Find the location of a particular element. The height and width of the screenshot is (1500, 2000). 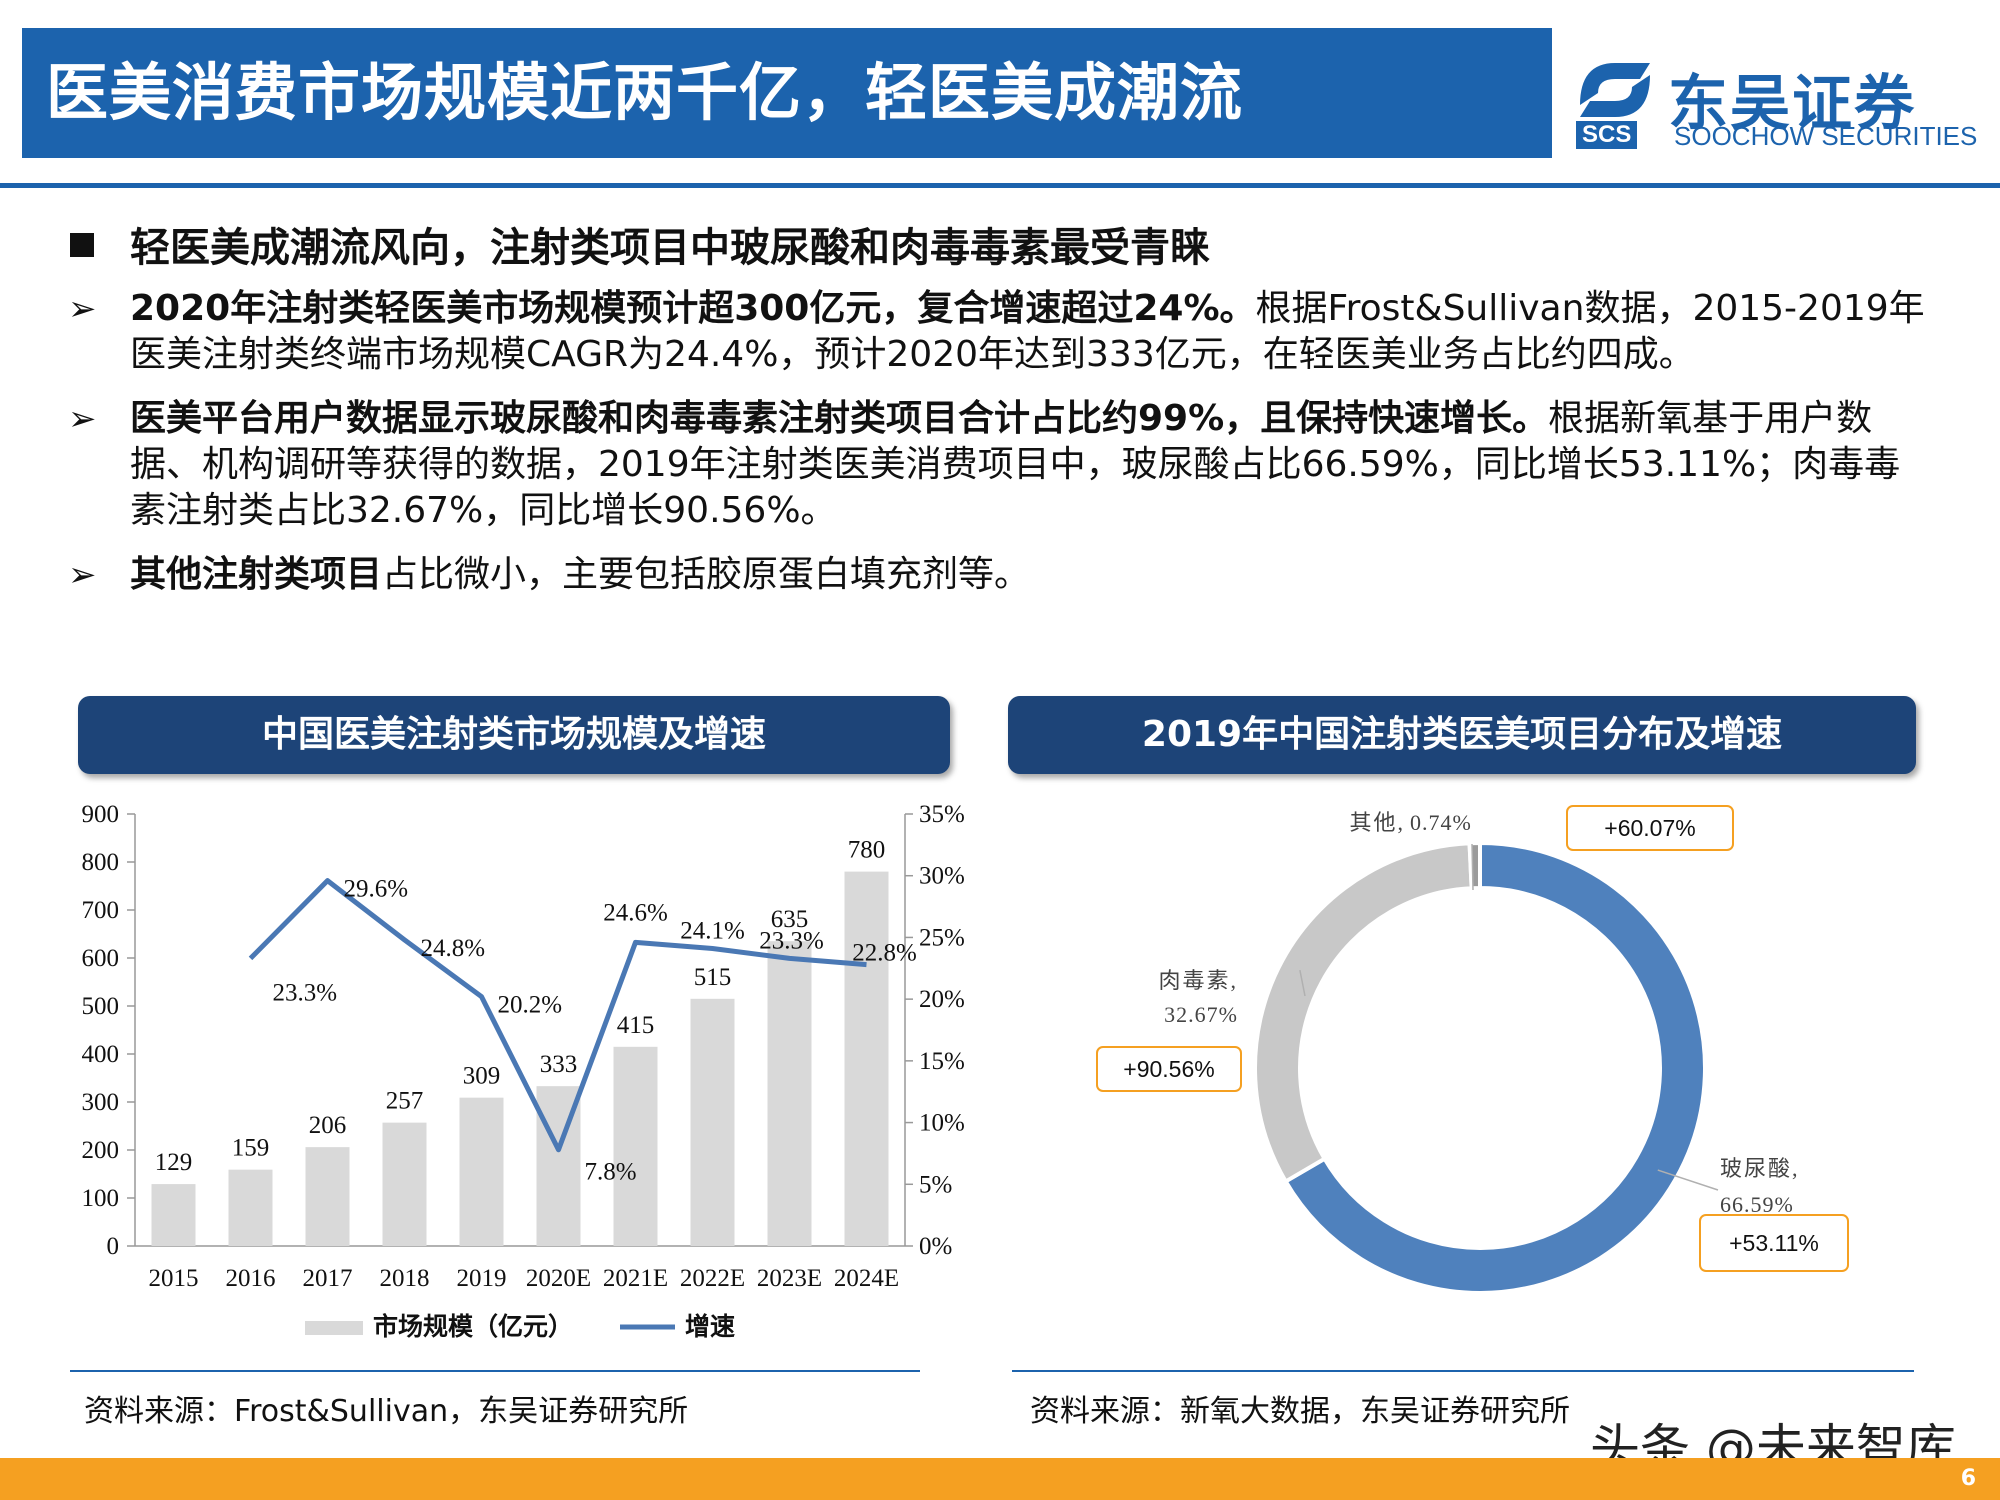

headline-text: 轻医美成潮流风向，注射类项目中玻尿酸和肉毒毒素最受青睐 is located at coordinates (670, 248).